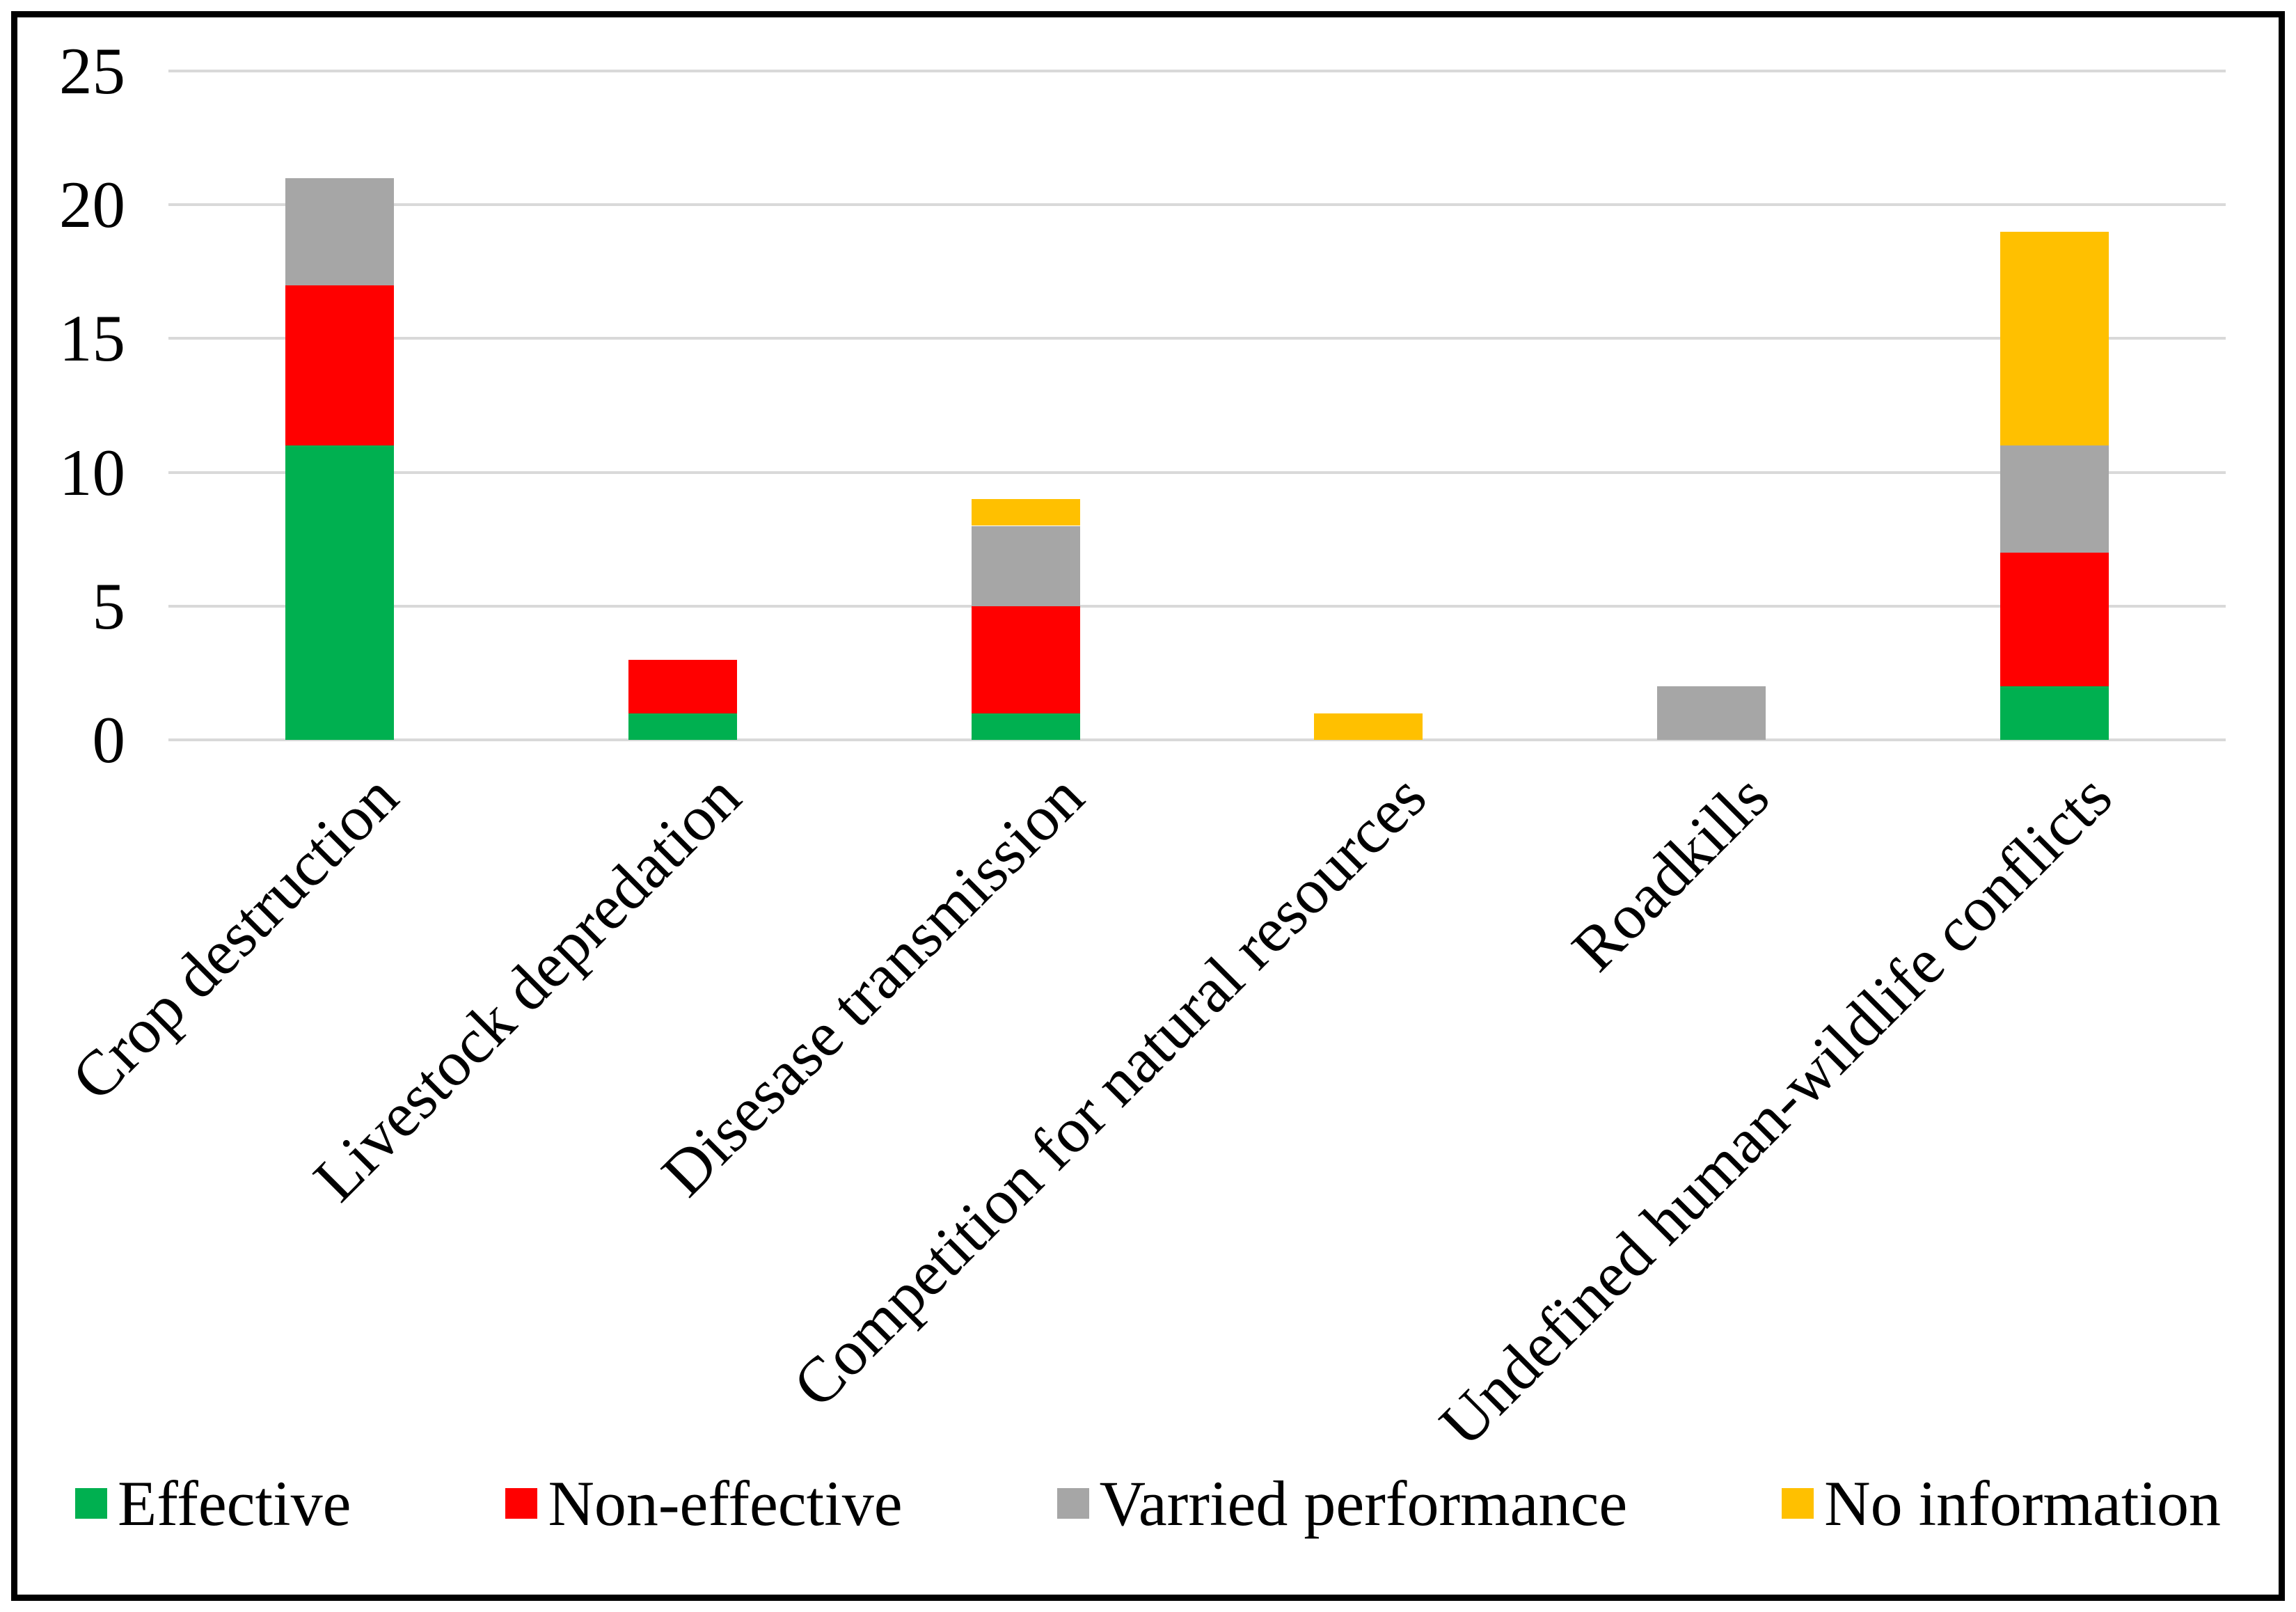  Describe the element at coordinates (340, 231) in the screenshot. I see `bar-segment-varried-performance-cat1` at that location.